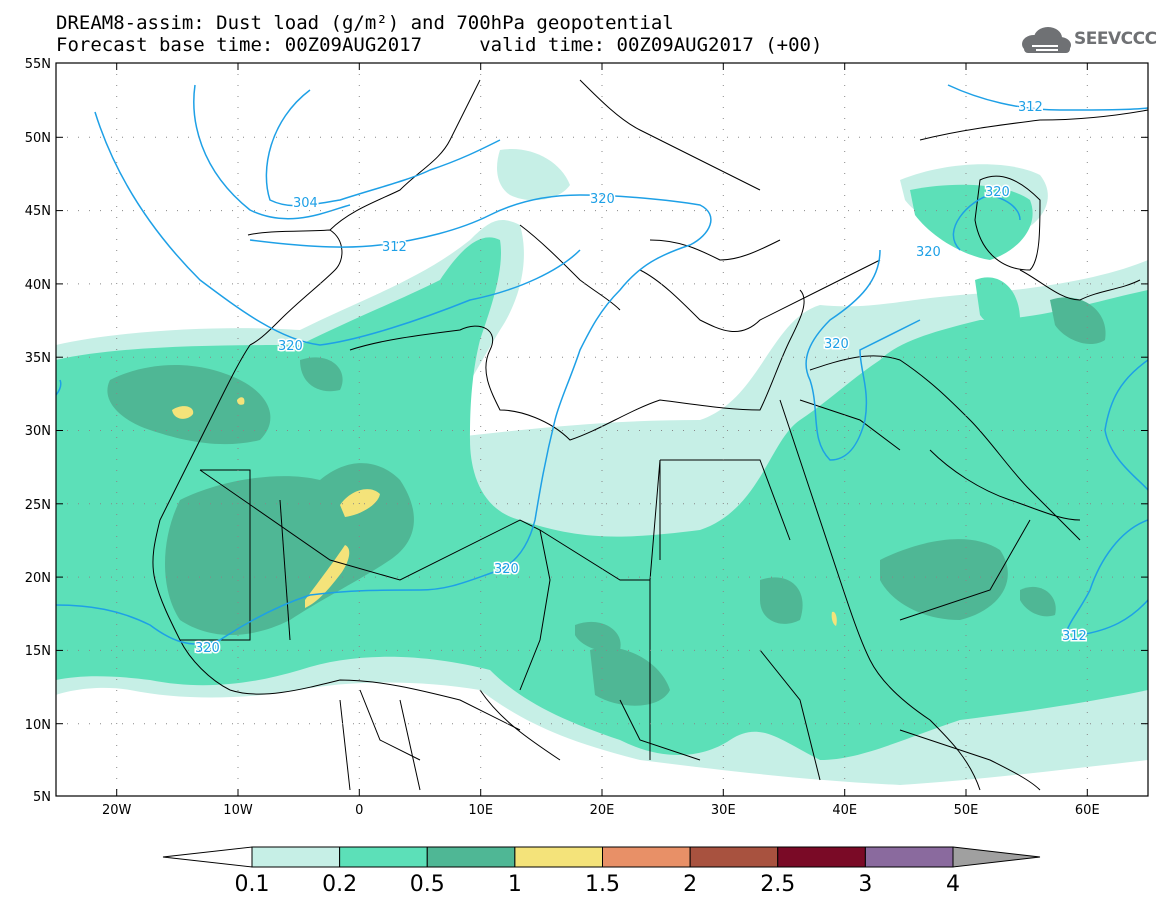 This screenshot has width=1165, height=907. What do you see at coordinates (723, 810) in the screenshot?
I see `lon-label: 30E` at bounding box center [723, 810].